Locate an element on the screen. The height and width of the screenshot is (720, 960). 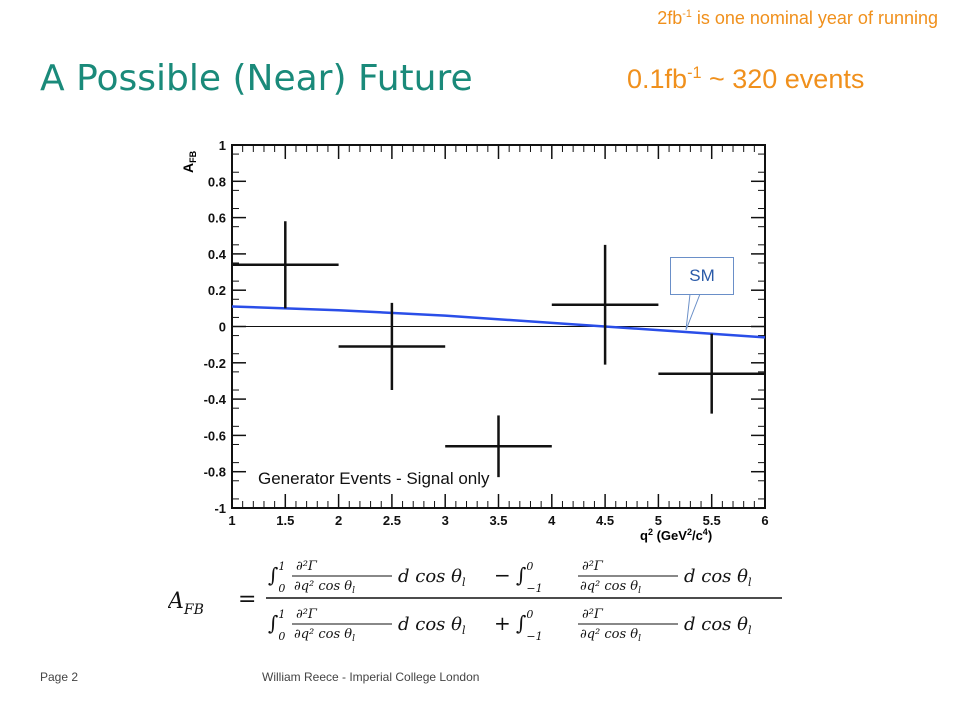
y-tick-label: -0.2 is located at coordinates (215, 363).